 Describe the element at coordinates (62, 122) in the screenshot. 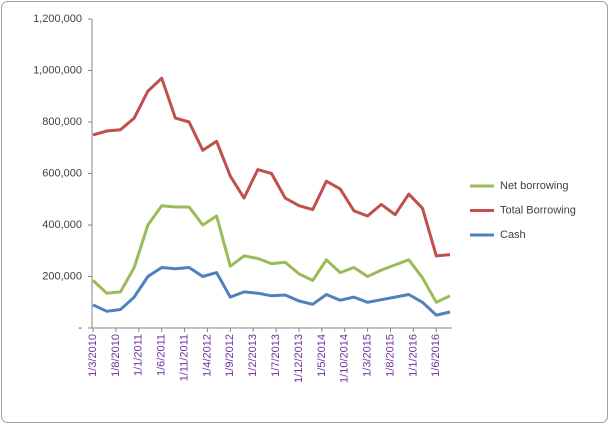

I see `y-tick-label: 800,000` at that location.